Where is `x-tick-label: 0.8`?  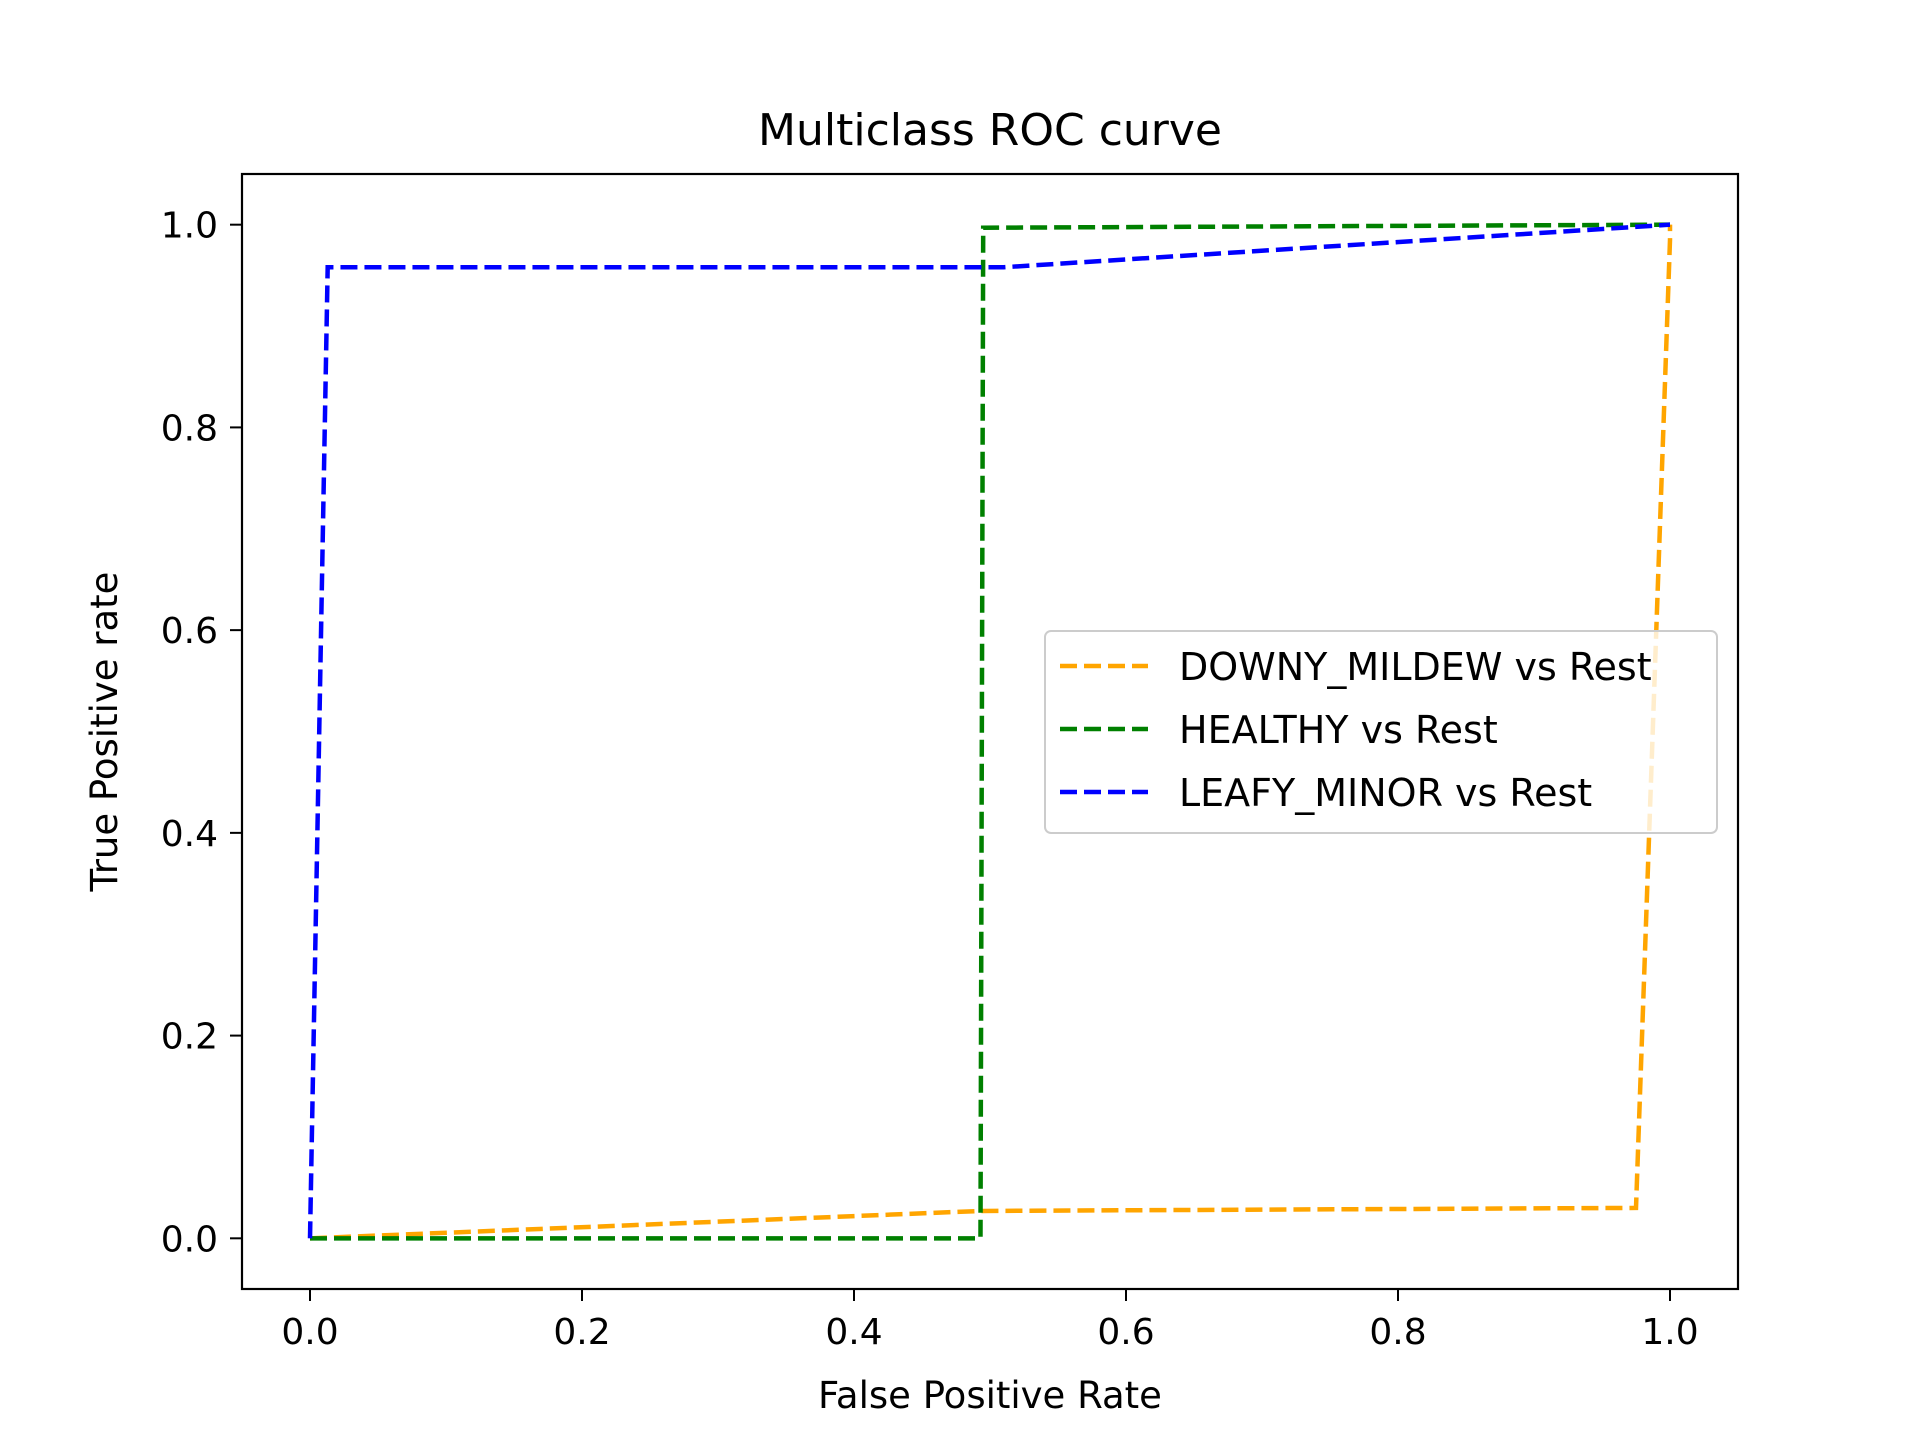
x-tick-label: 0.8 is located at coordinates (1397, 1332).